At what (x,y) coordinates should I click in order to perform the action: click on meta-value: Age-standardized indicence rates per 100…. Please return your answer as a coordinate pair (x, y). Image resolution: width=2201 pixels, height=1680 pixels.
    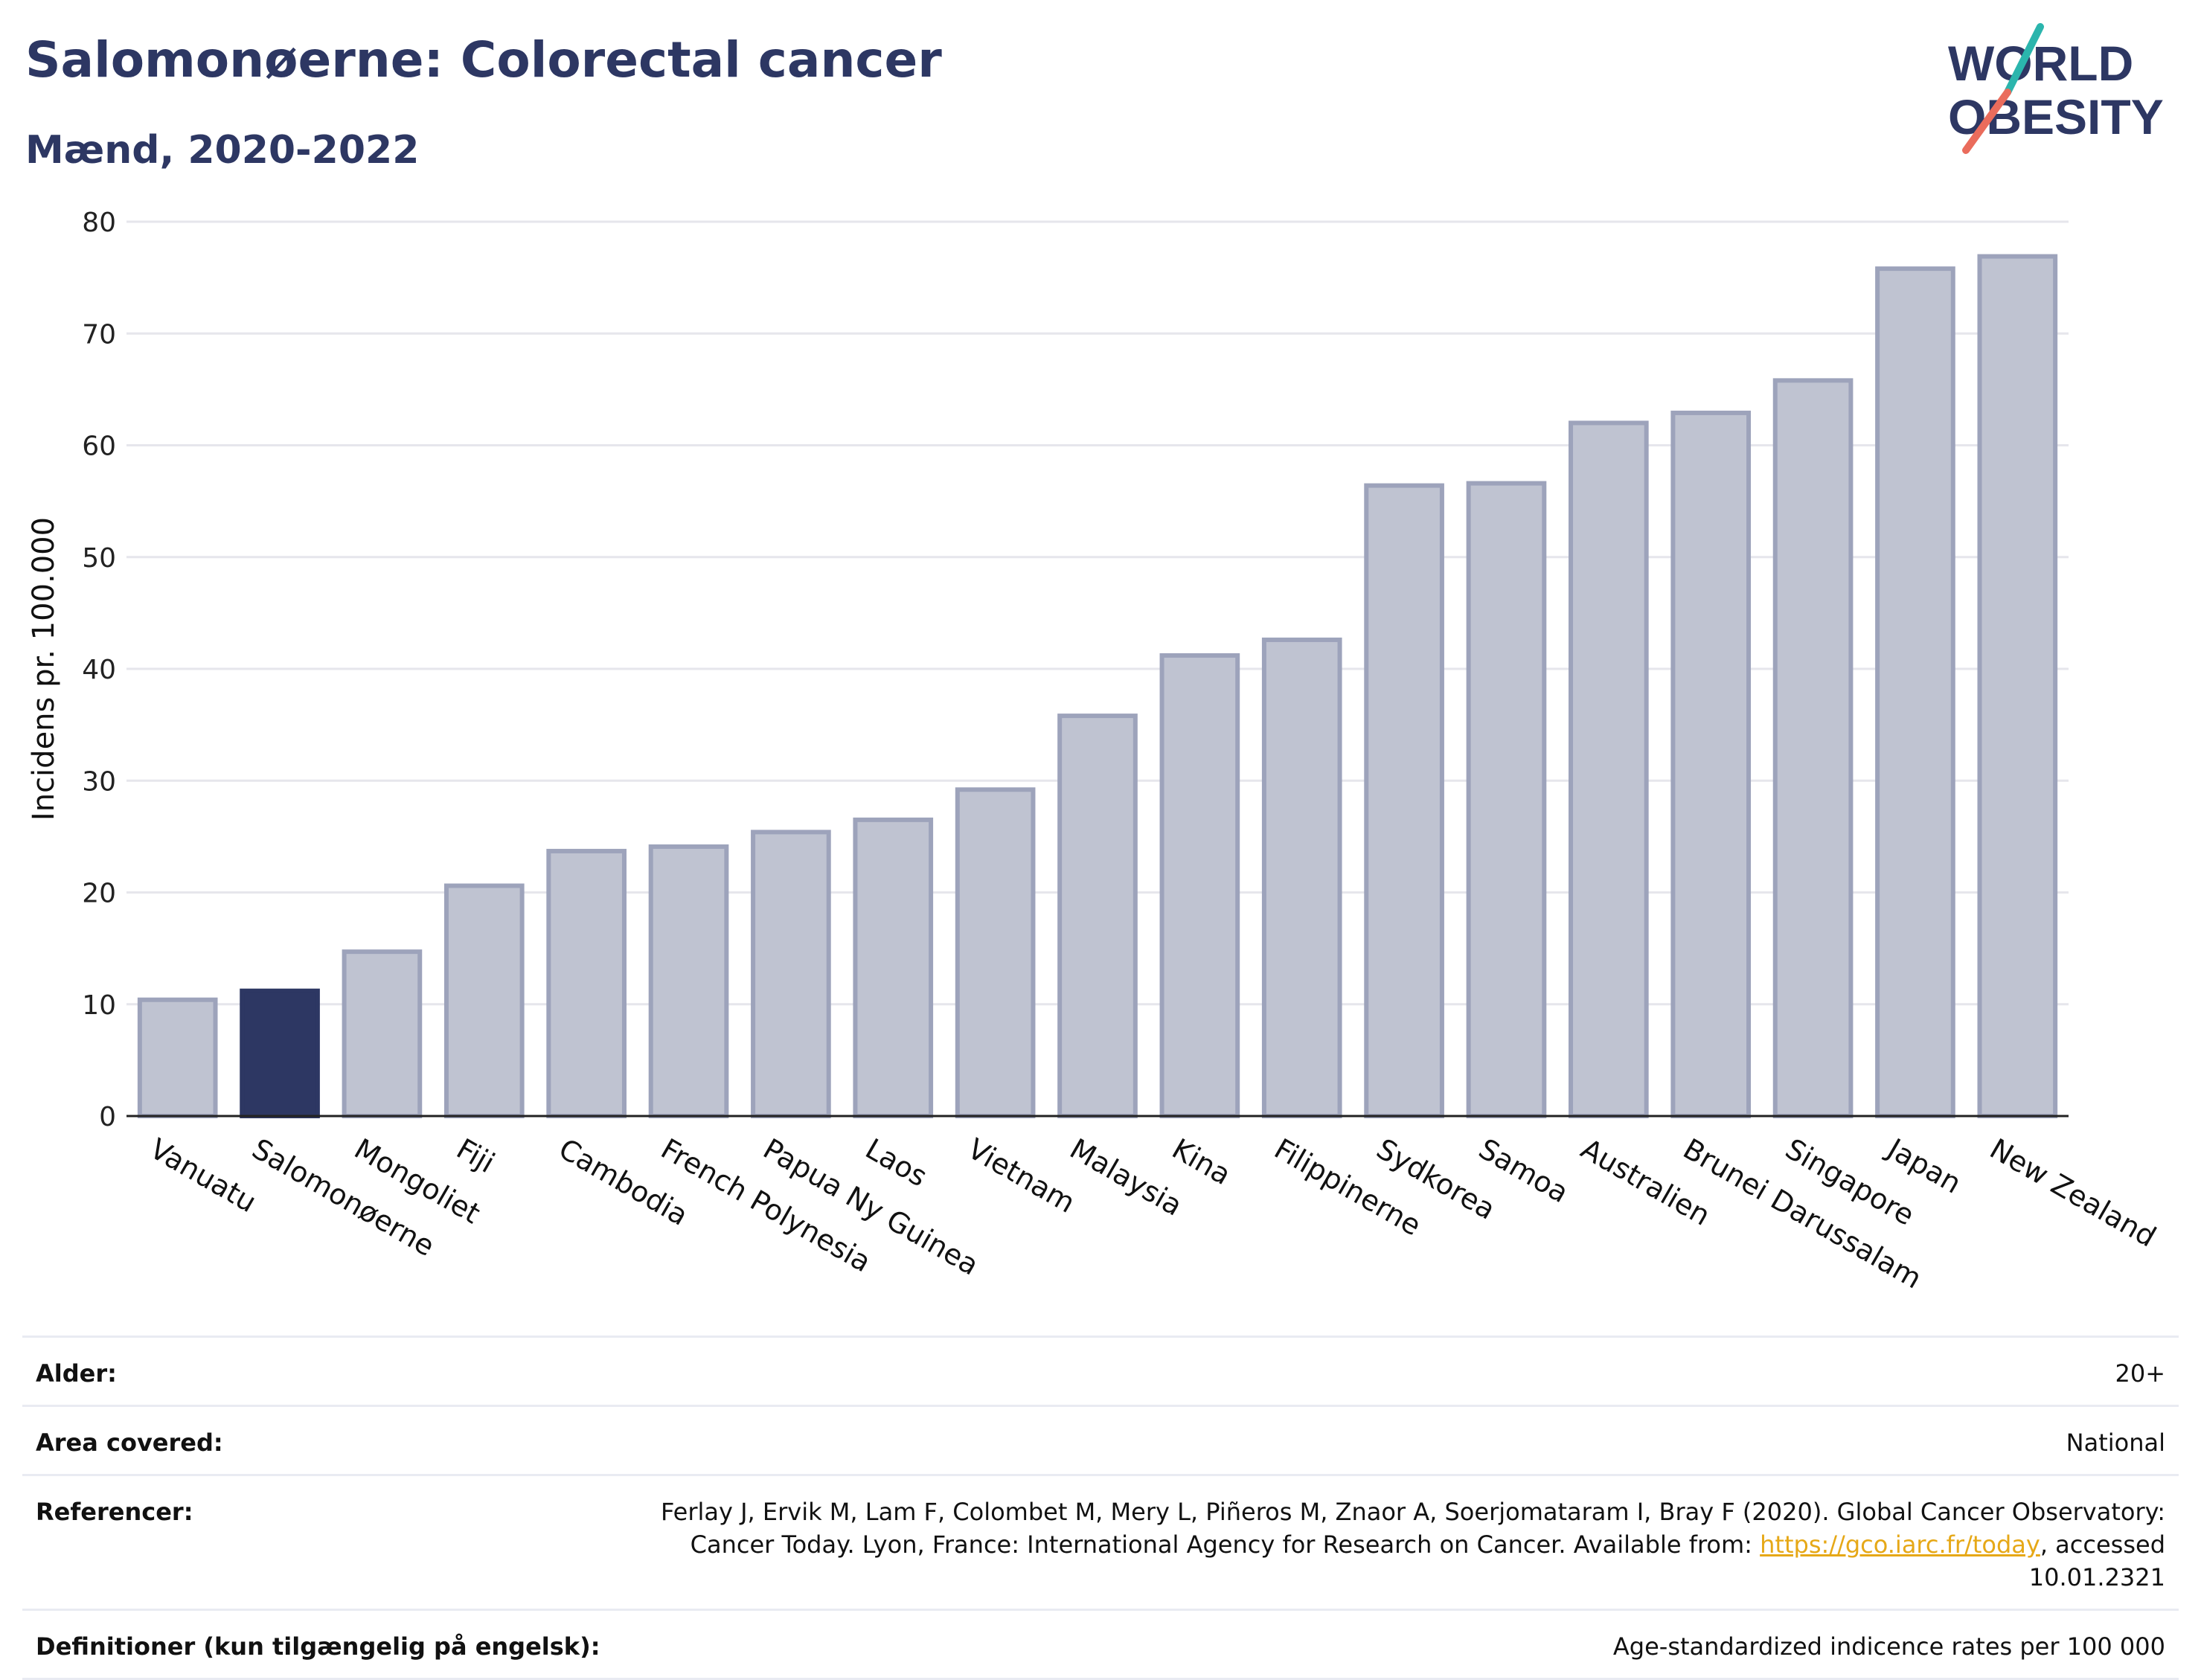
    Looking at the image, I should click on (1888, 1647).